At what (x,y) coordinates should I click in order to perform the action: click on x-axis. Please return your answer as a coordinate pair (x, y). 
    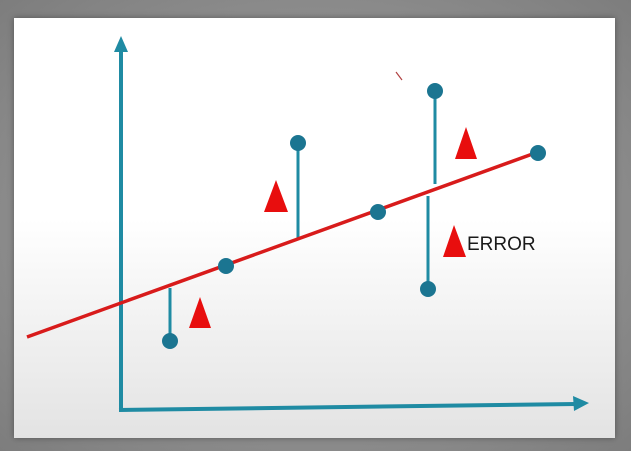
    Looking at the image, I should click on (347, 407).